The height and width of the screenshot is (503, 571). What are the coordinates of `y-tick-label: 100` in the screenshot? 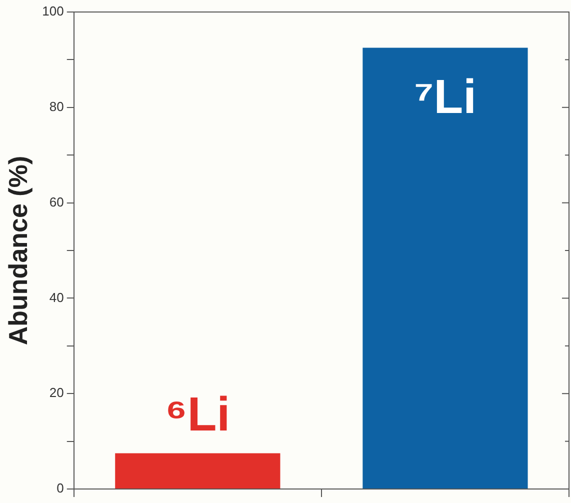 It's located at (53, 11).